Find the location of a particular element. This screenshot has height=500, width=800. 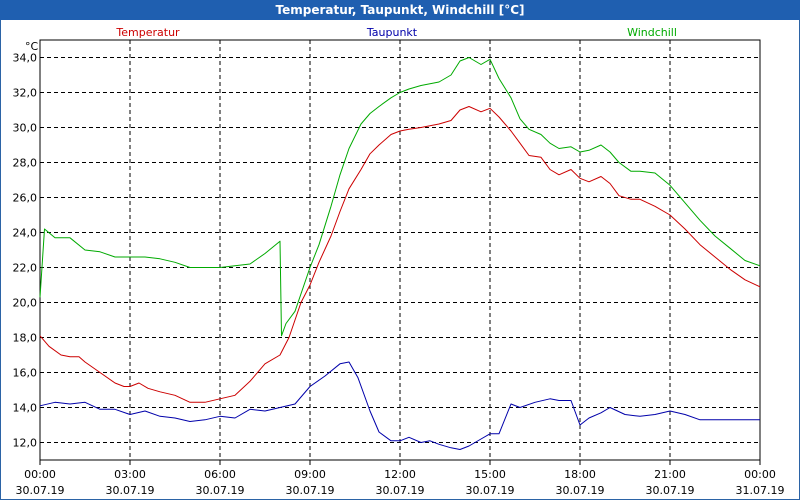

x-tick-time-label: 06:00 is located at coordinates (220, 474).